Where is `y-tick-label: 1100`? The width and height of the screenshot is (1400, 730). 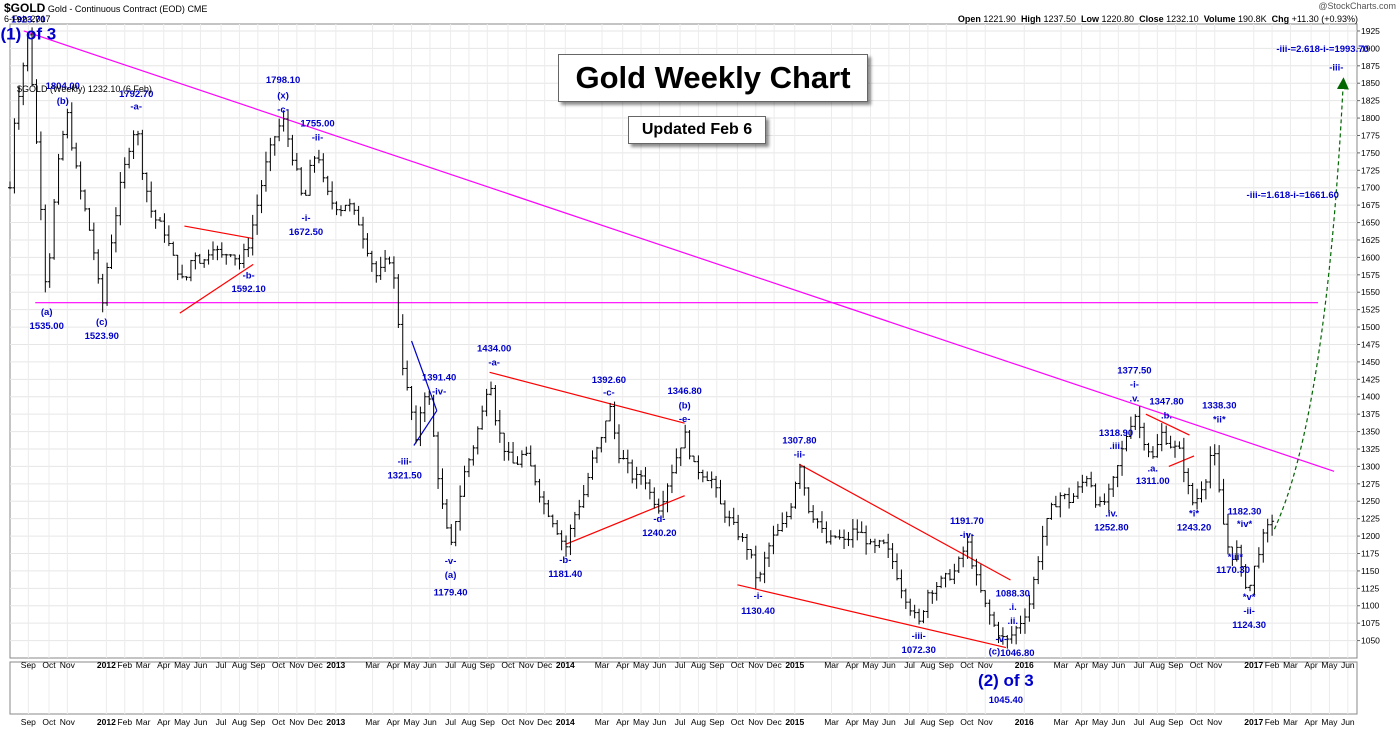 y-tick-label: 1100 is located at coordinates (1370, 606).